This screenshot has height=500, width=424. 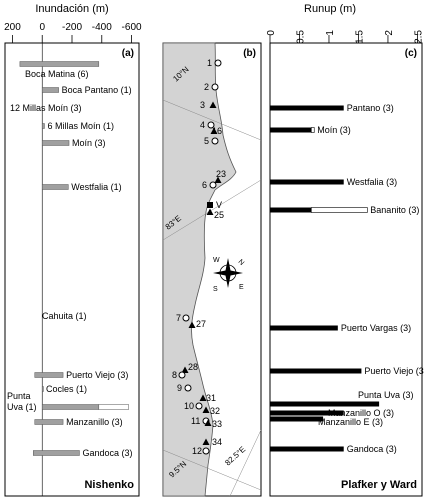 What do you see at coordinates (219, 215) in the screenshot?
I see `site-number-label: 25` at bounding box center [219, 215].